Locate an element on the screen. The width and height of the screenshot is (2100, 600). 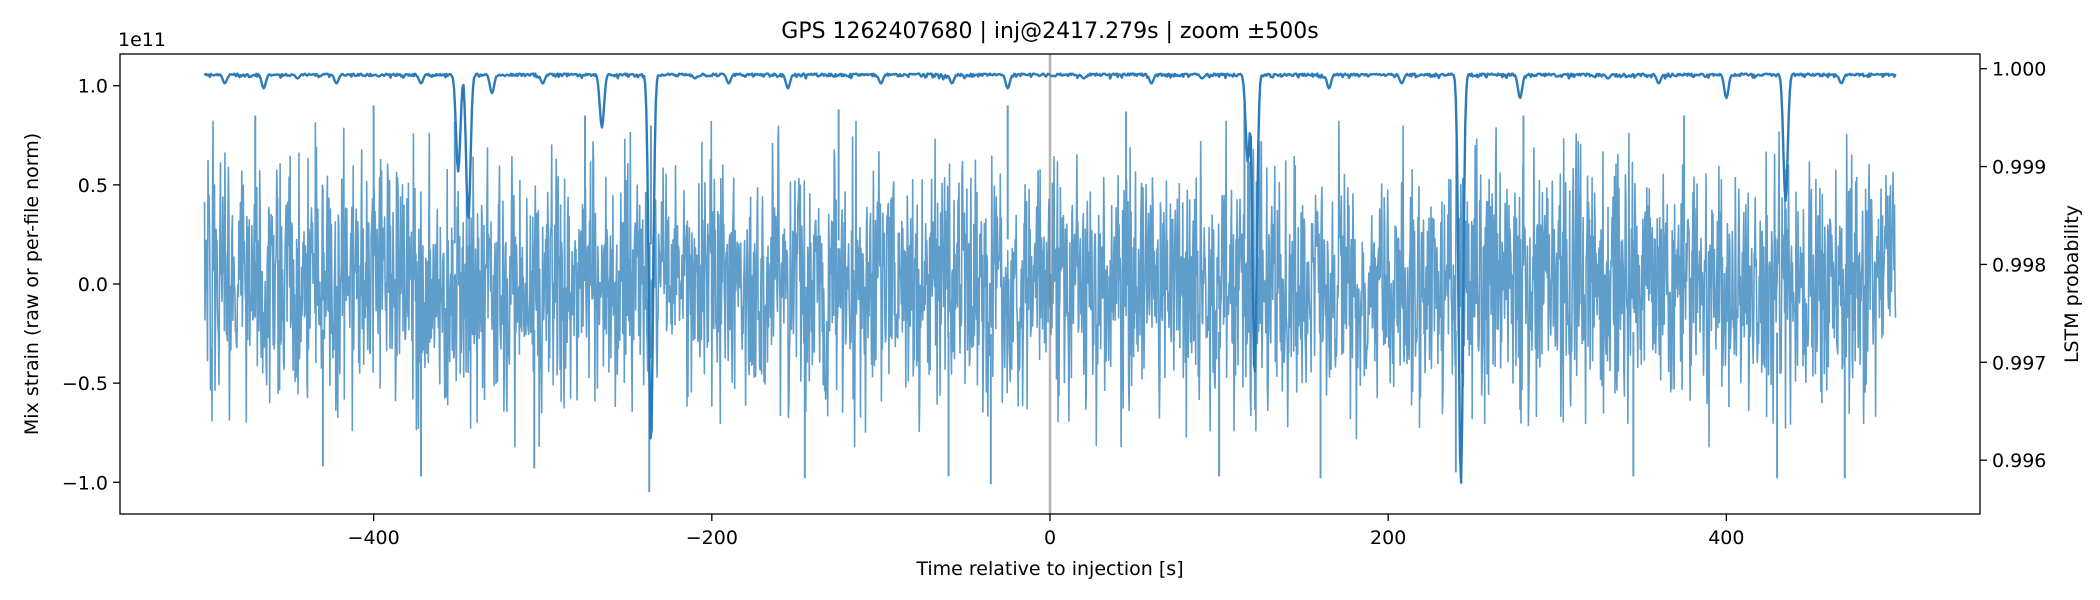
x-tick-label: 0 is located at coordinates (1050, 538).